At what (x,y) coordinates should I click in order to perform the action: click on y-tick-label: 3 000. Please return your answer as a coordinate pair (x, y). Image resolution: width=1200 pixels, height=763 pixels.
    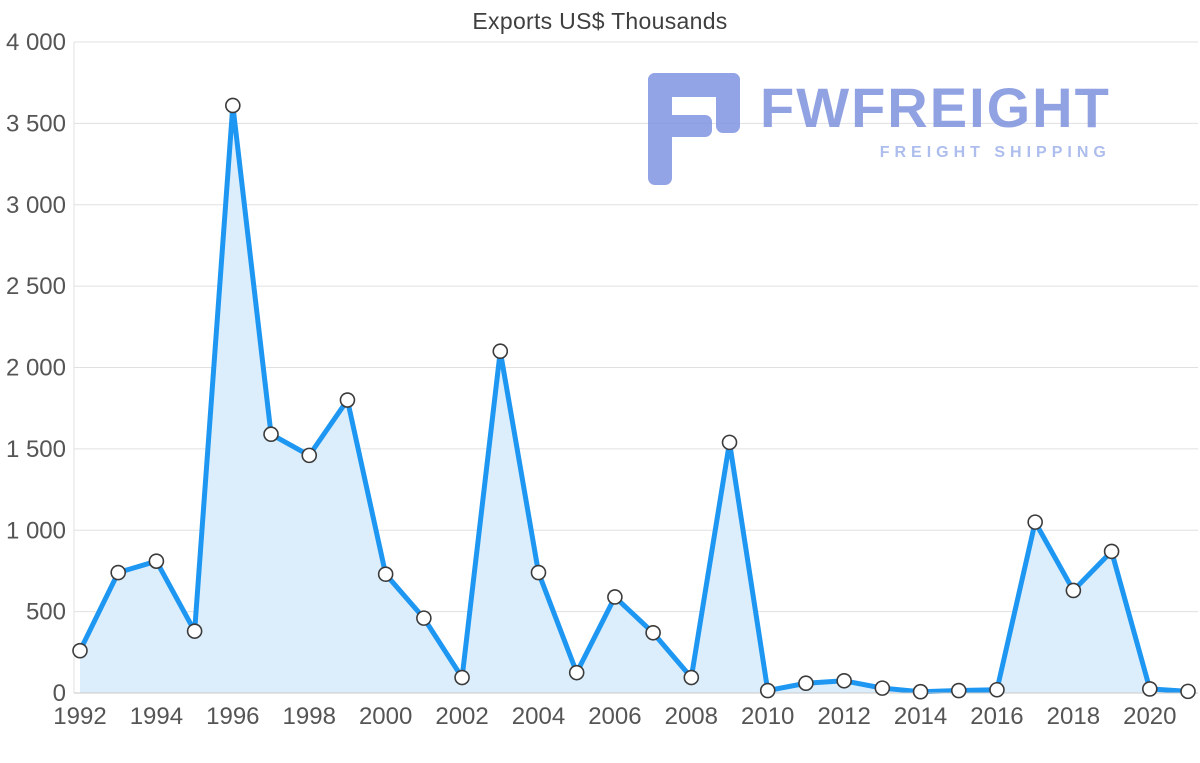
    Looking at the image, I should click on (36, 205).